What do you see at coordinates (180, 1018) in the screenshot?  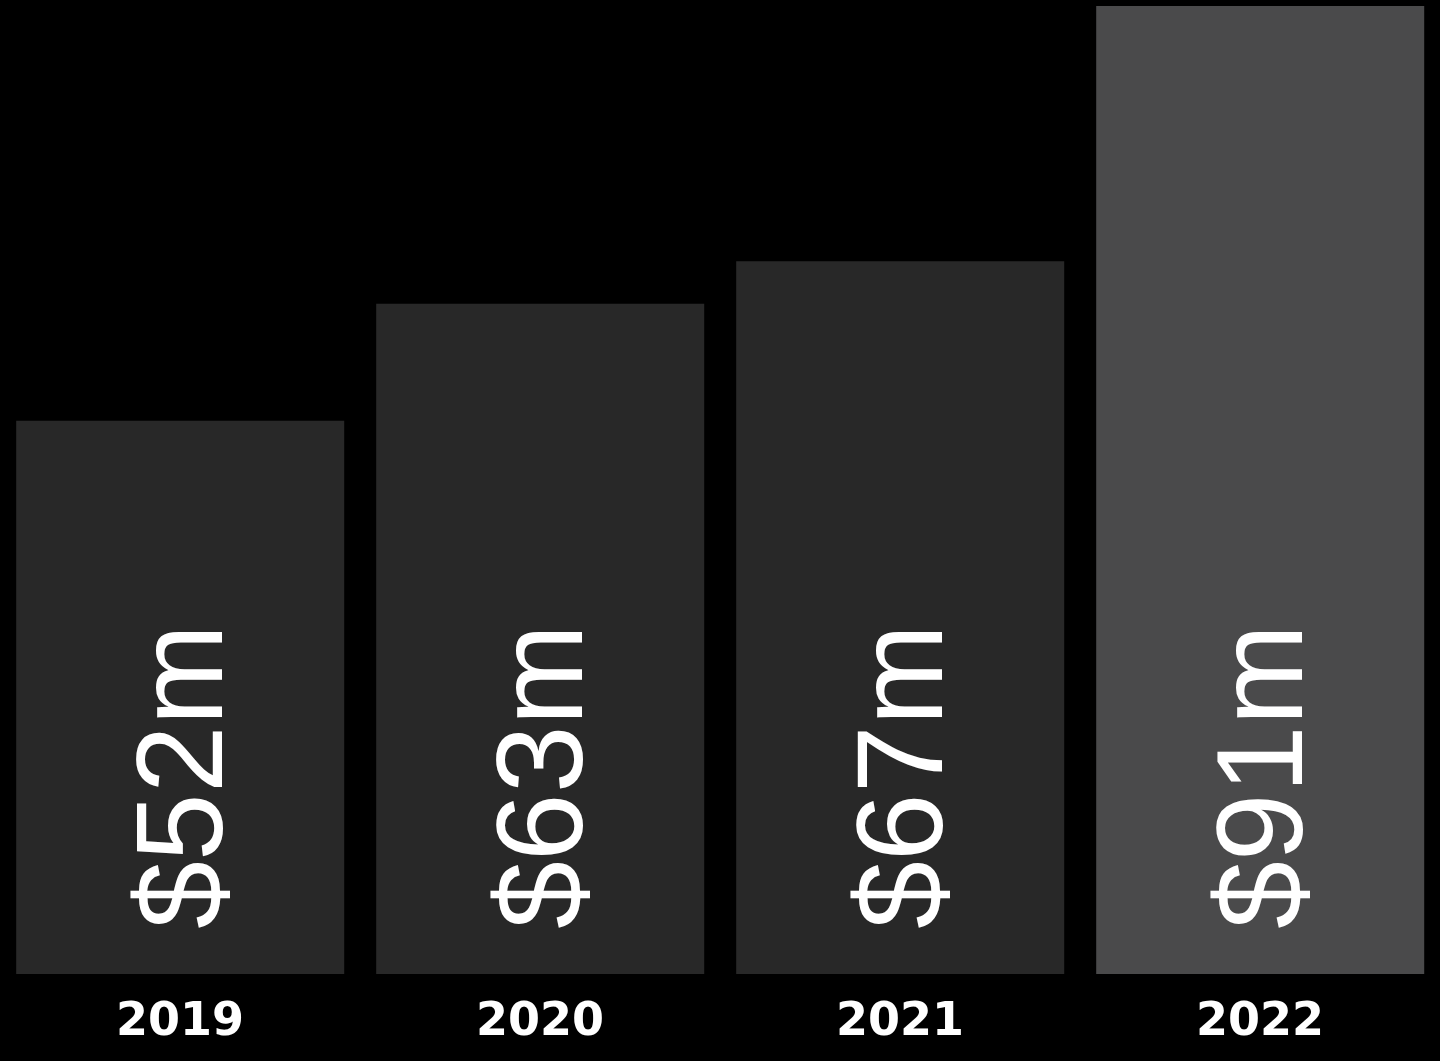 I see `x-tick-label: 2019` at bounding box center [180, 1018].